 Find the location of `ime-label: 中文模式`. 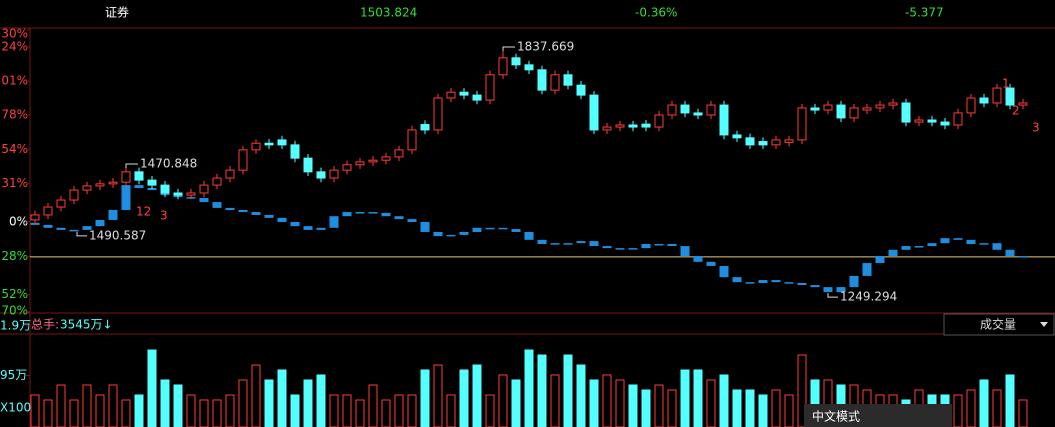

ime-label: 中文模式 is located at coordinates (836, 416).